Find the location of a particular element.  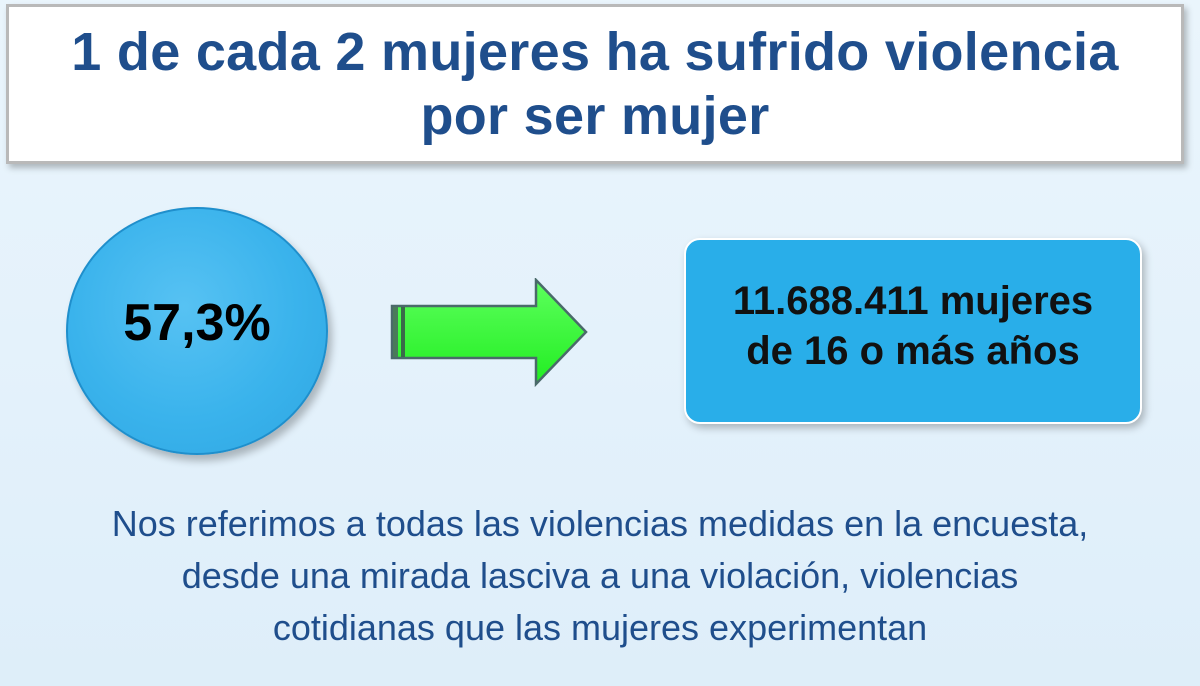

percent-circle: 57,3% is located at coordinates (197, 331).